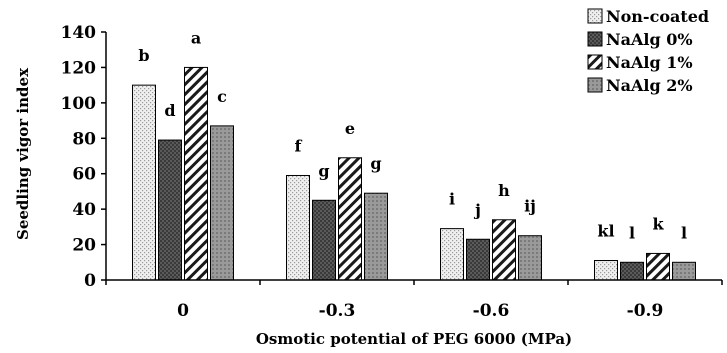  What do you see at coordinates (645, 311) in the screenshot?
I see `x-tick-label: -0.9` at bounding box center [645, 311].